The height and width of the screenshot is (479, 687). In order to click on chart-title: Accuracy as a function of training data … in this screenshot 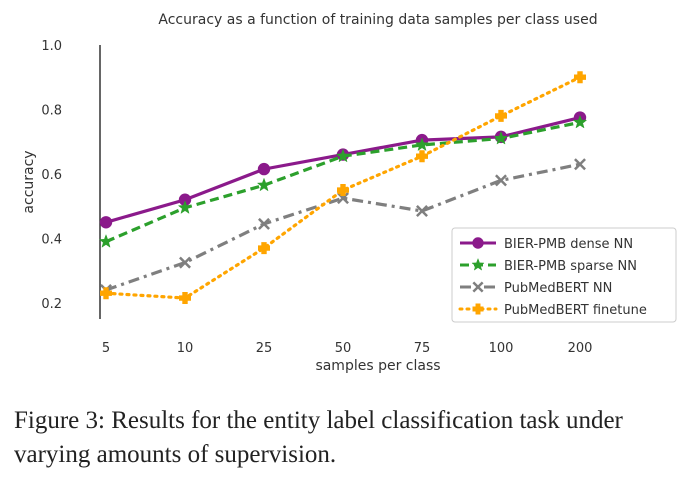, I will do `click(377, 20)`.